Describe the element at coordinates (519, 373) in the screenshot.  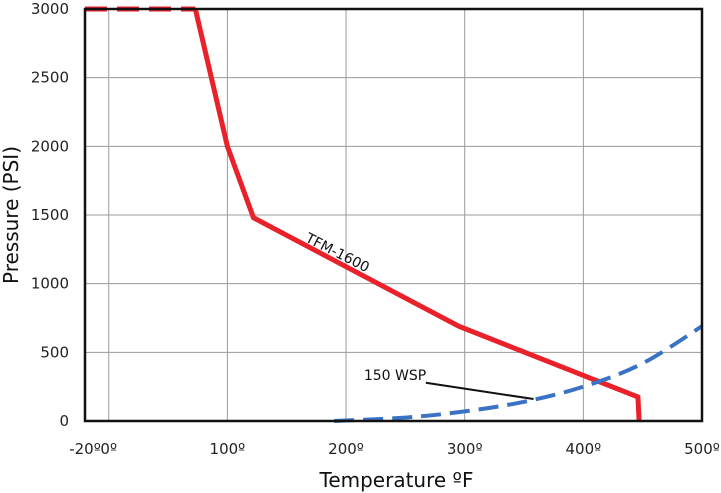
I see `series-line-150-wsp` at that location.